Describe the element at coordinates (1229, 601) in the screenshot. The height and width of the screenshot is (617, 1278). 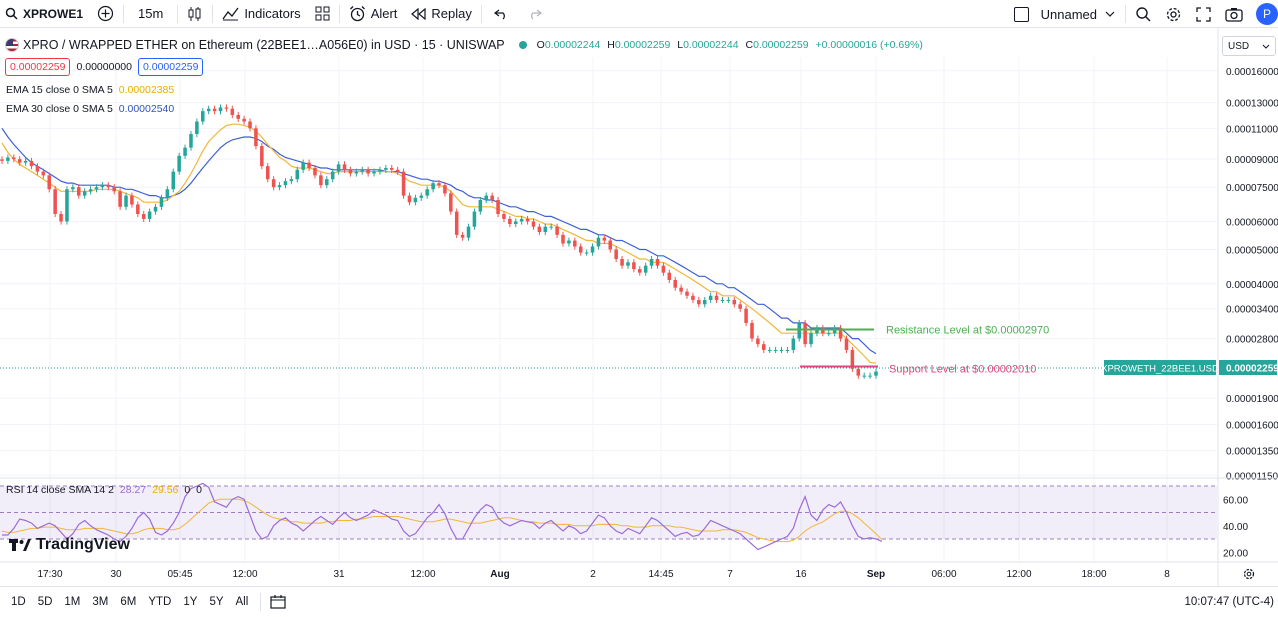
I see `clock: 10:07:47 (UTC-4)` at that location.